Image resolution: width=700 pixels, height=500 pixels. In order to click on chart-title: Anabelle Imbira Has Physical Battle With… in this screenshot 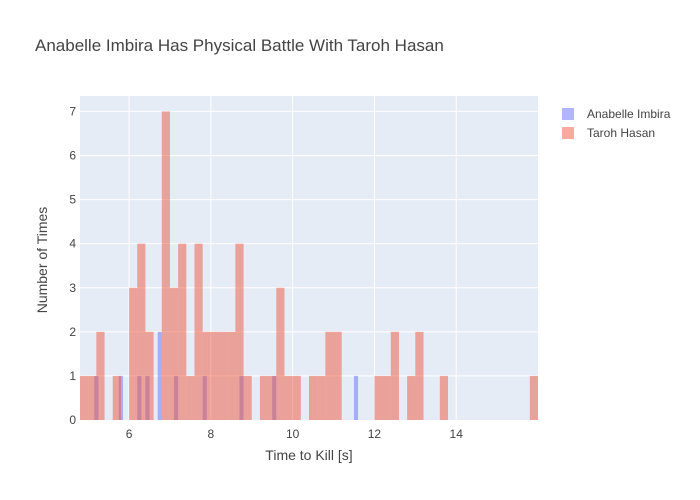, I will do `click(239, 45)`.